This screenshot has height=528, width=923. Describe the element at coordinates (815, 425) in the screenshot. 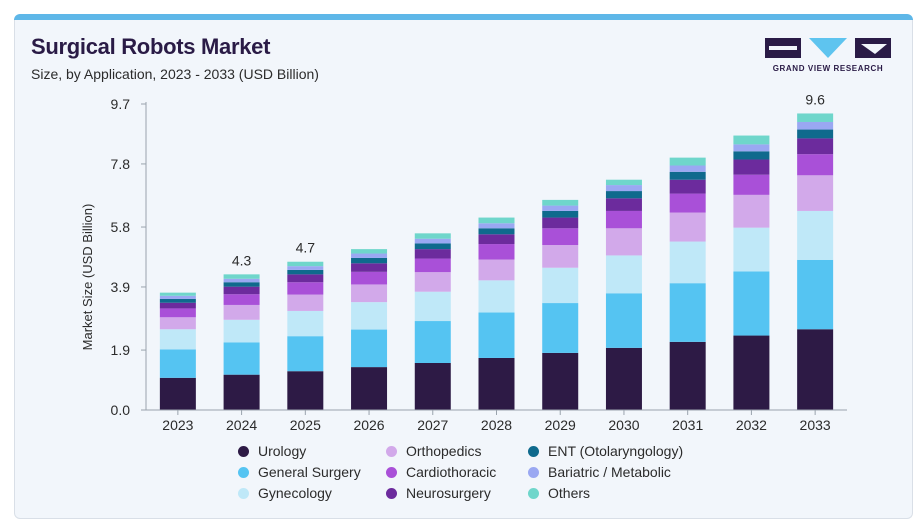

I see `x-tick-label: 2033` at that location.